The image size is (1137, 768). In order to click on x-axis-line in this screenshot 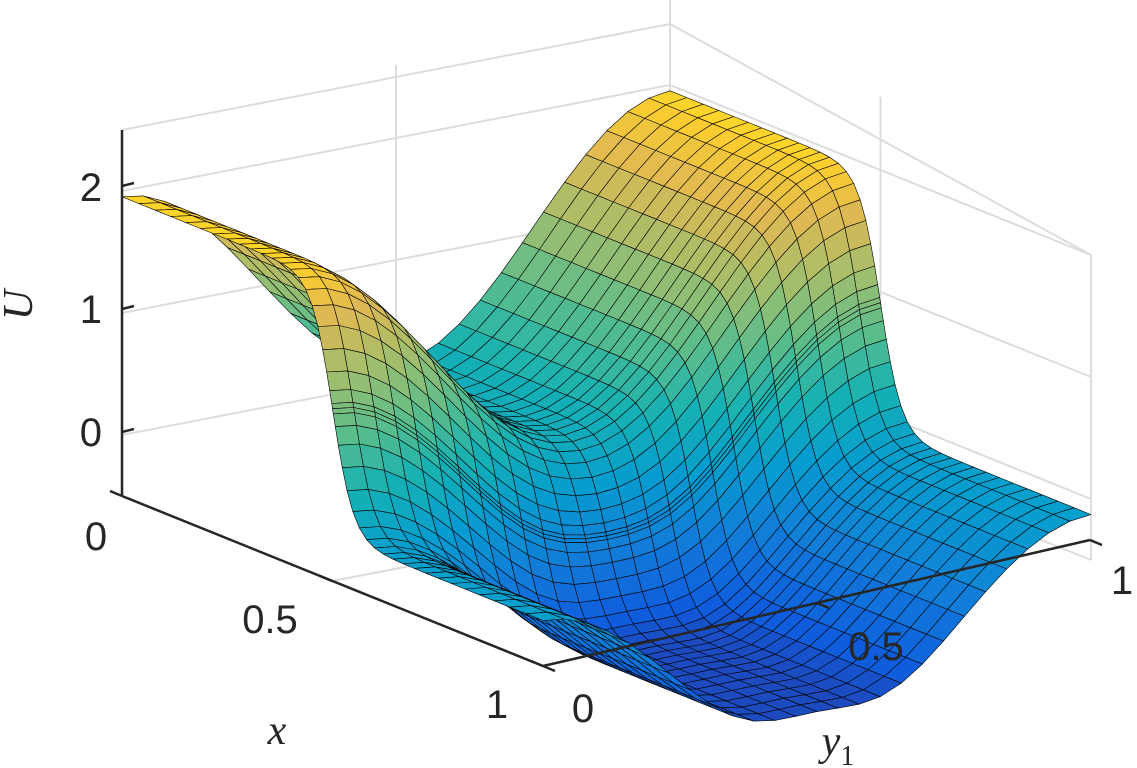, I will do `click(332, 581)`.